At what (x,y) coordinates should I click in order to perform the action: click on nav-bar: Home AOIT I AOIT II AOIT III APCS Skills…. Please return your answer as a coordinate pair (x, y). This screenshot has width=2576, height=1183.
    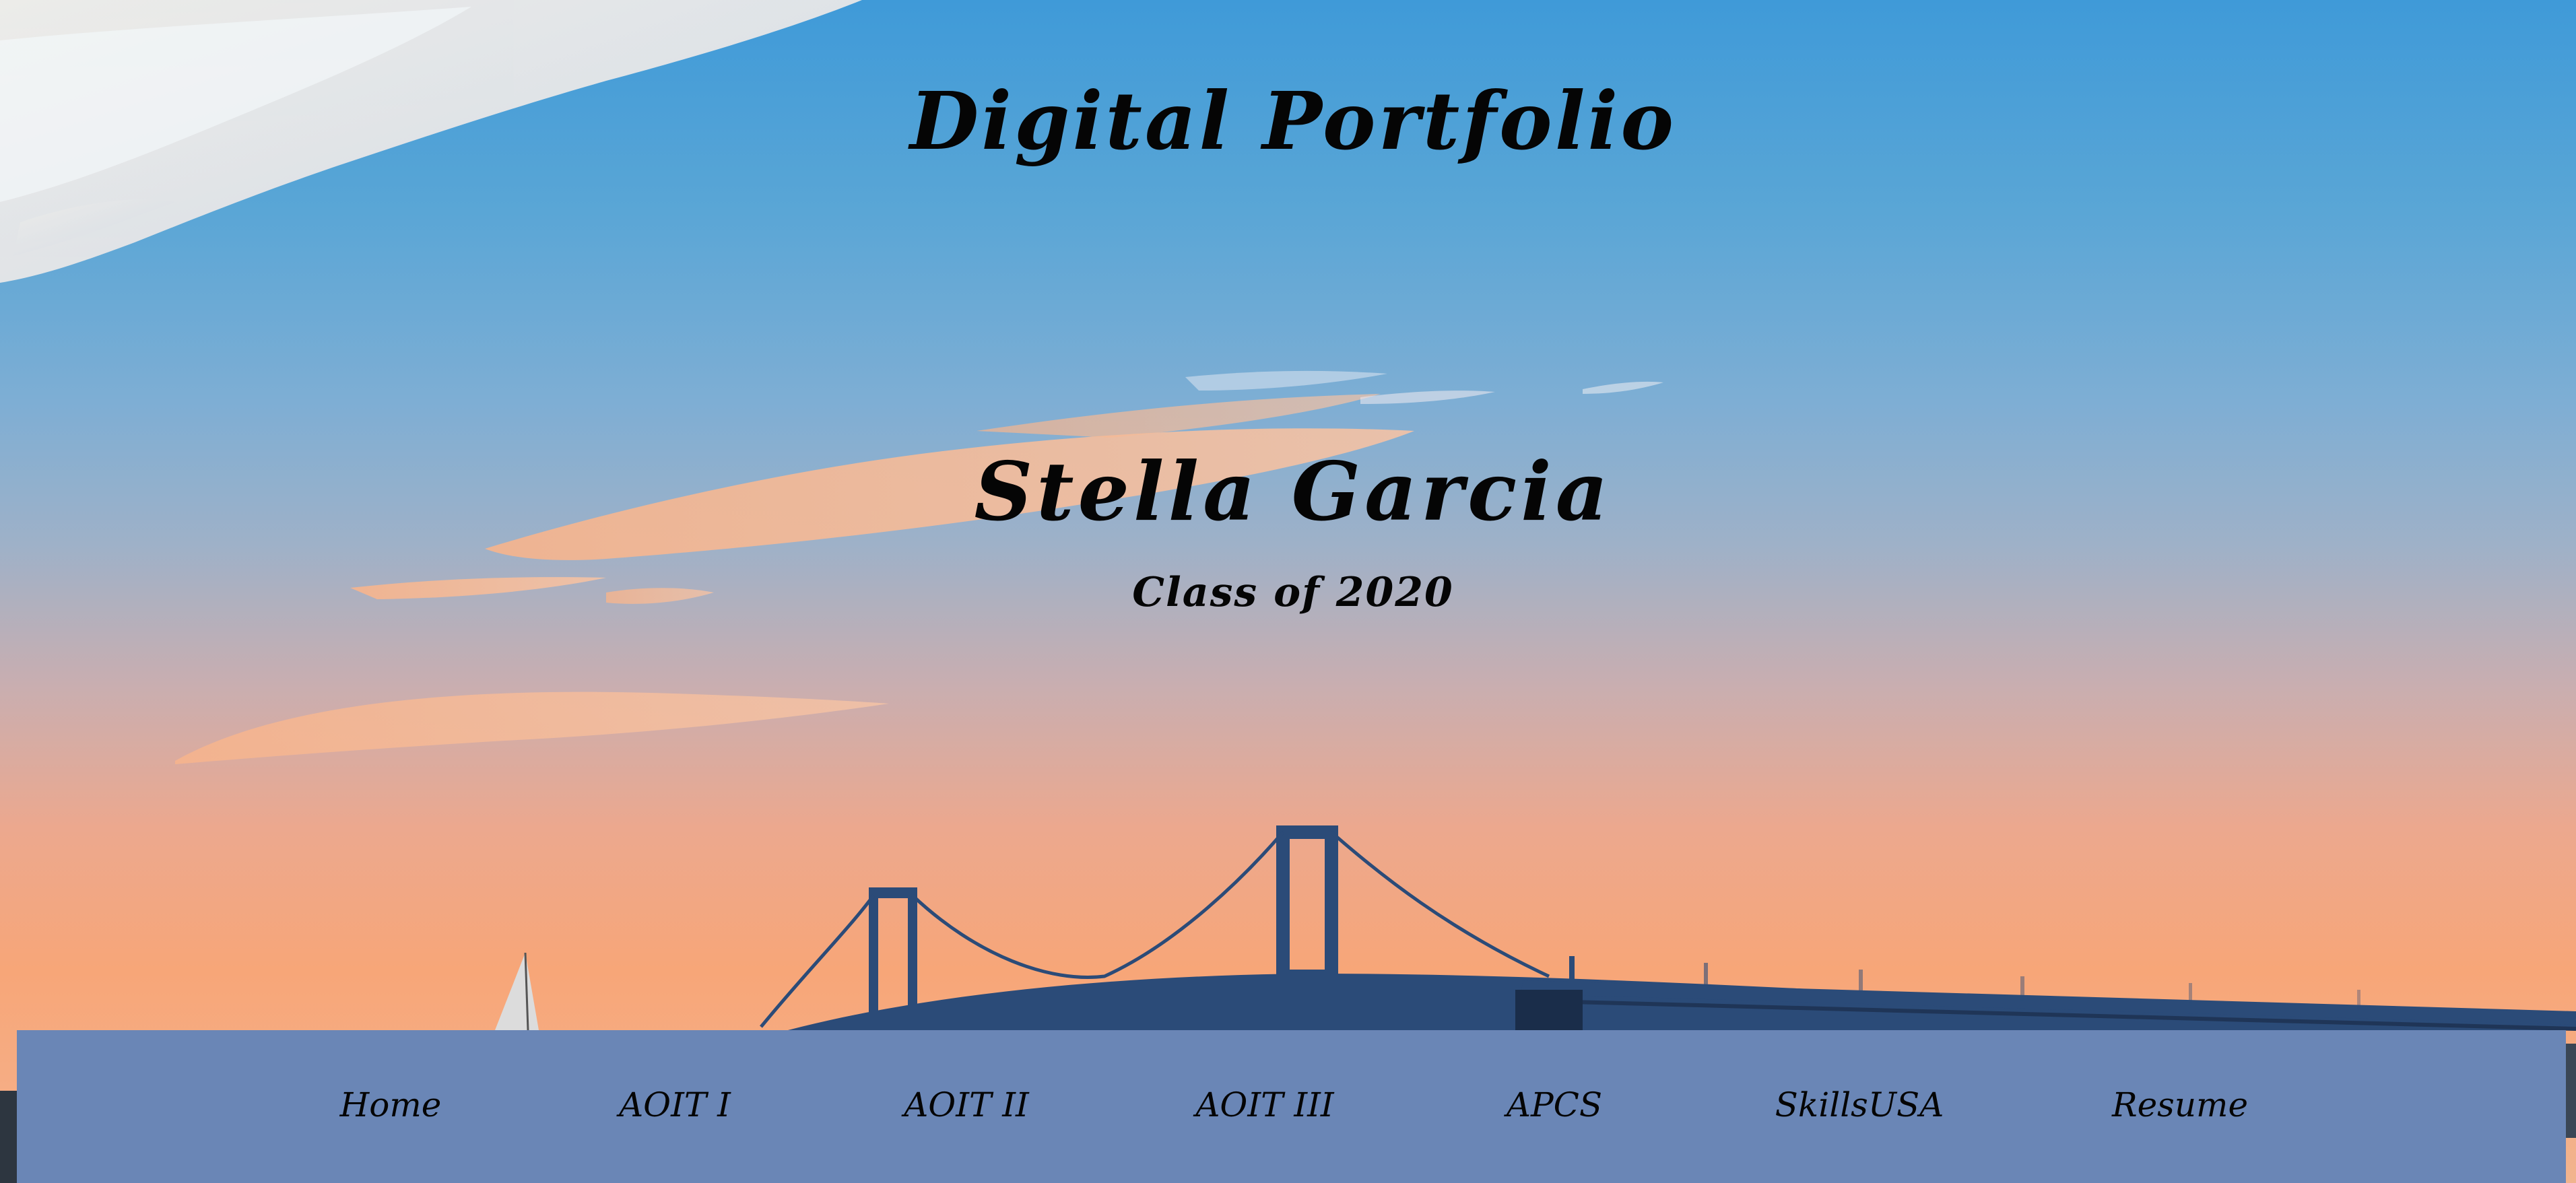
    Looking at the image, I should click on (1291, 1106).